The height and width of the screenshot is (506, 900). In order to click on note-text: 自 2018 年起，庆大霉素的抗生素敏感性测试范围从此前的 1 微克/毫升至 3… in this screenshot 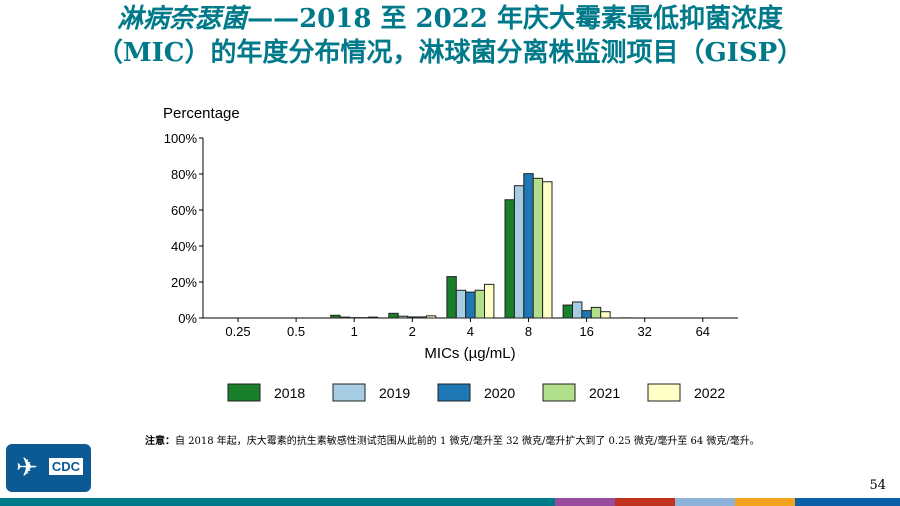, I will do `click(467, 441)`.